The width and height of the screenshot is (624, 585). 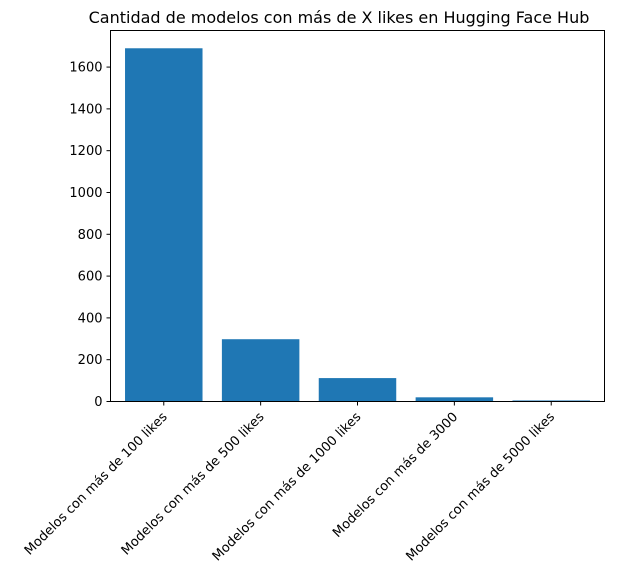 I want to click on y-tick-label: 1400, so click(x=85, y=109).